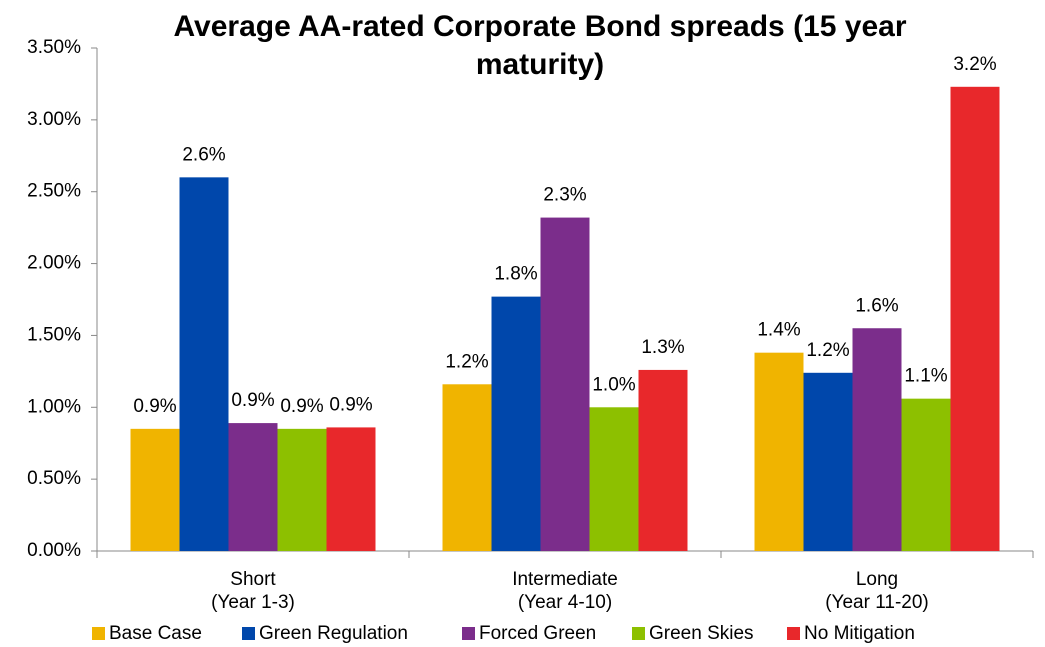  What do you see at coordinates (155, 633) in the screenshot?
I see `legend-label: Base Case` at bounding box center [155, 633].